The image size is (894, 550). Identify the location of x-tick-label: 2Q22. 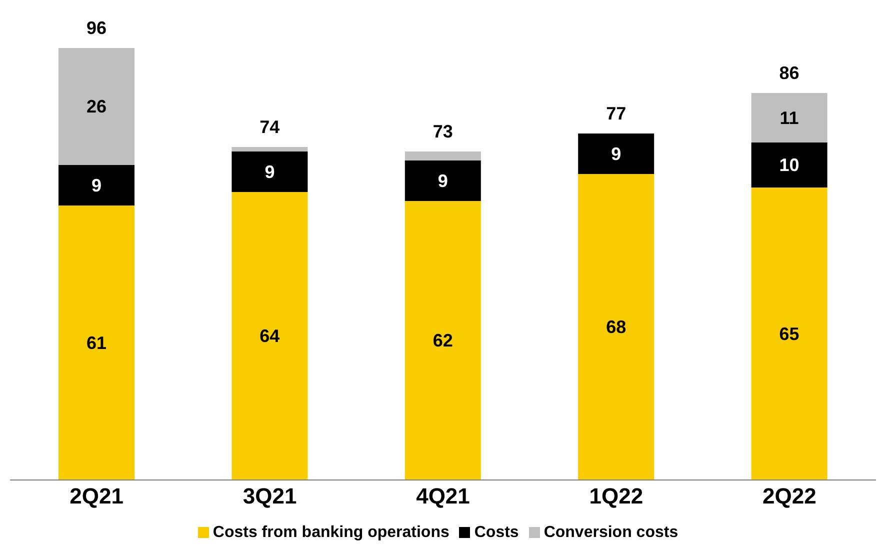
(789, 496).